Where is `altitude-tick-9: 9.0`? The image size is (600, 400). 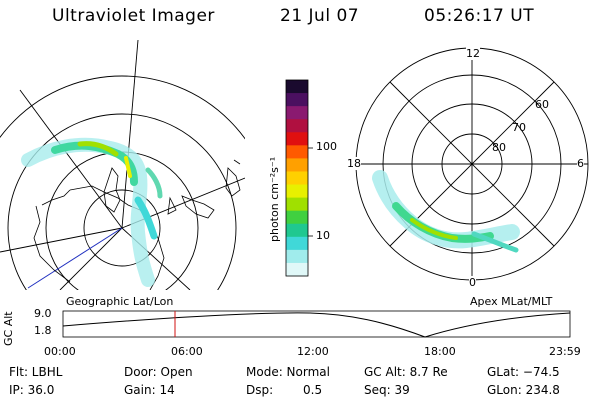 altitude-tick-9: 9.0 is located at coordinates (43, 313).